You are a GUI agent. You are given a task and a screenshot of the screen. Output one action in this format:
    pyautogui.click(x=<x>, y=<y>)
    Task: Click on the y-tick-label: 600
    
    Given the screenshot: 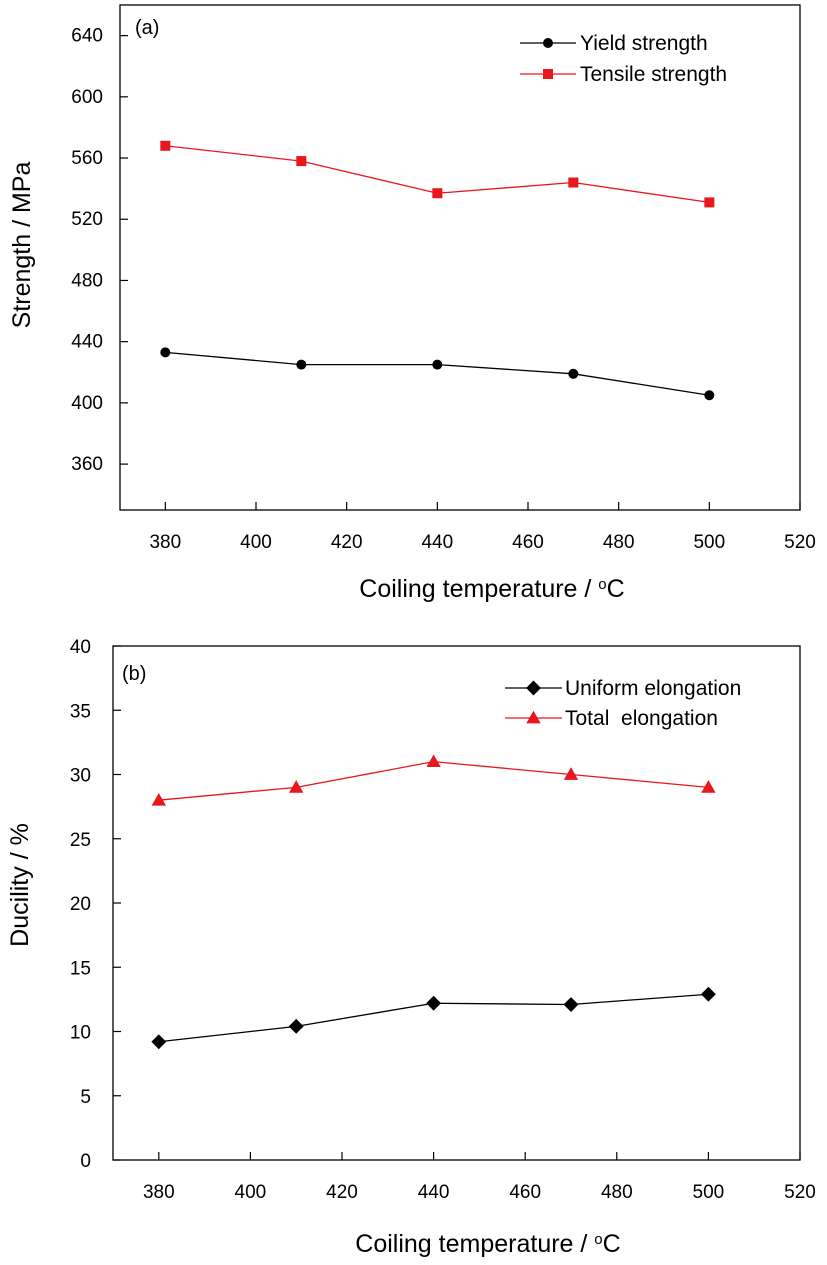 What is the action you would take?
    pyautogui.click(x=87, y=97)
    